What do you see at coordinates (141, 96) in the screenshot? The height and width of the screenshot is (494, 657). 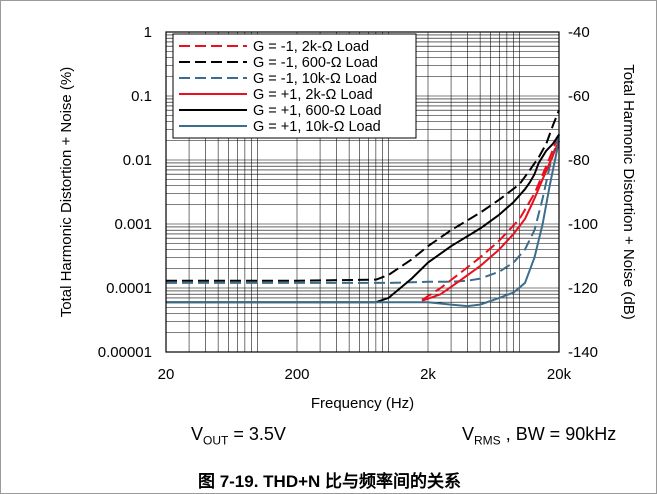 I see `y-tick-label: 0.1` at bounding box center [141, 96].